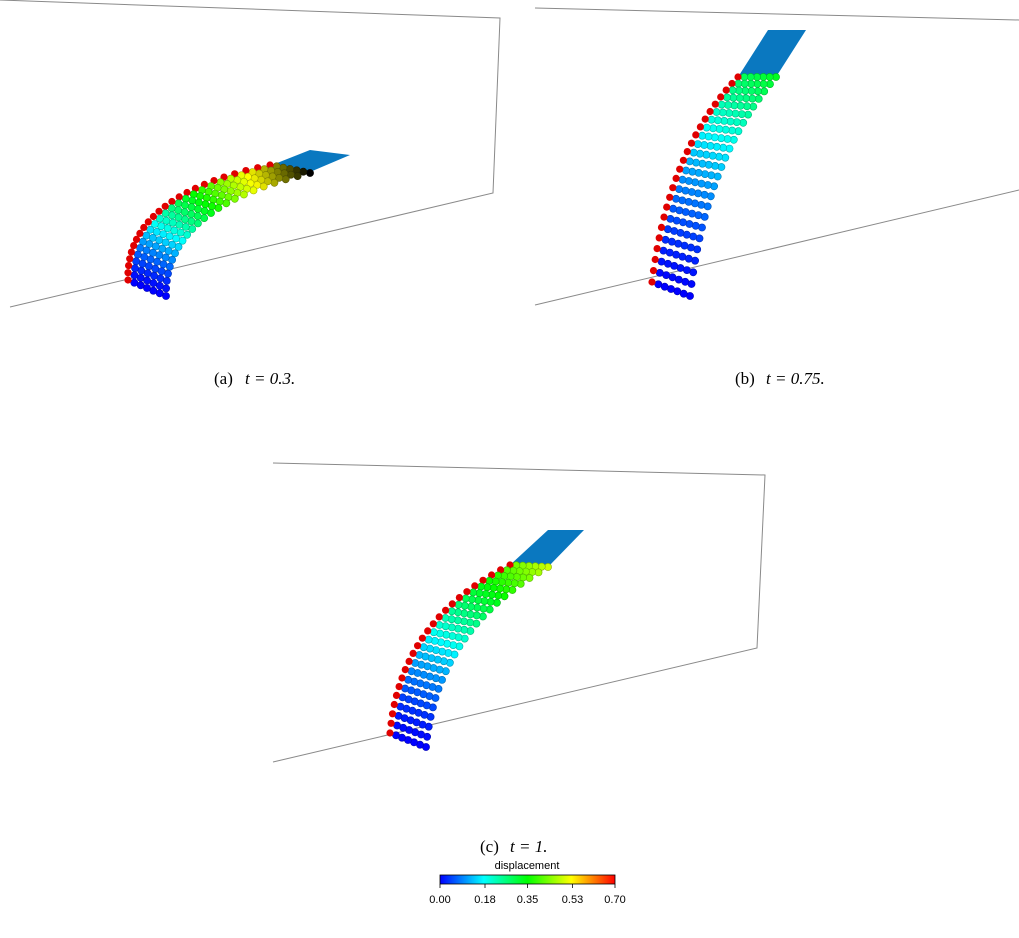 This screenshot has width=1019, height=938. What do you see at coordinates (528, 846) in the screenshot?
I see `panel-caption: t = 1.` at bounding box center [528, 846].